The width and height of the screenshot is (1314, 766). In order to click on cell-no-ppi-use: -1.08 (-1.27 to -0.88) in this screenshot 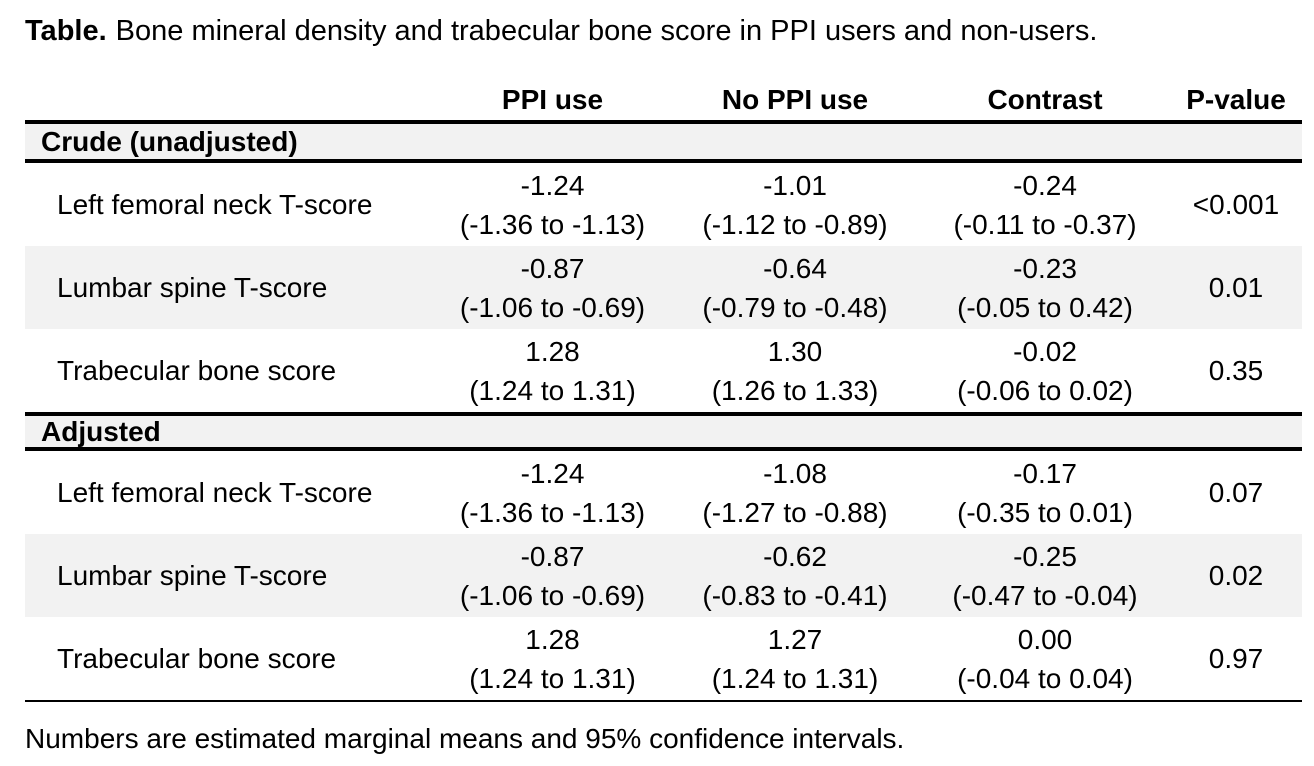, I will do `click(795, 493)`.